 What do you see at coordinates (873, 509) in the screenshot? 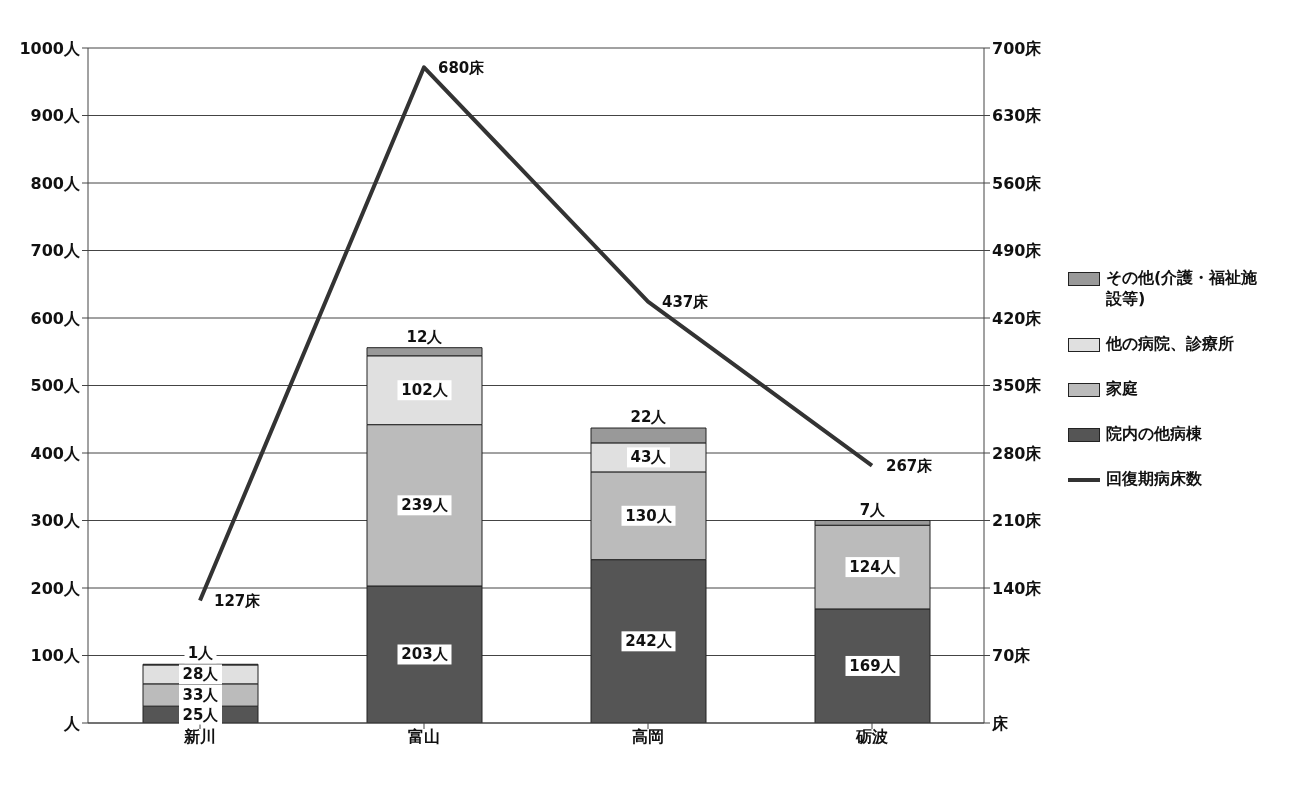
I see `data-label: 7人` at bounding box center [873, 509].